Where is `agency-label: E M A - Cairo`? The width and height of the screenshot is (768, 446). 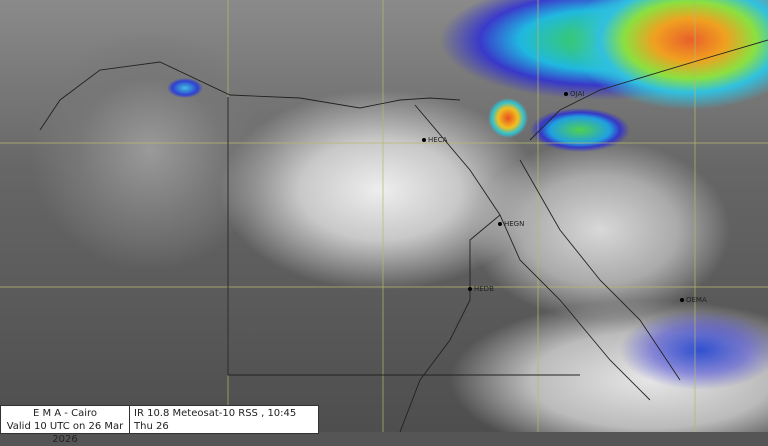 agency-label: E M A - Cairo is located at coordinates (64, 413).